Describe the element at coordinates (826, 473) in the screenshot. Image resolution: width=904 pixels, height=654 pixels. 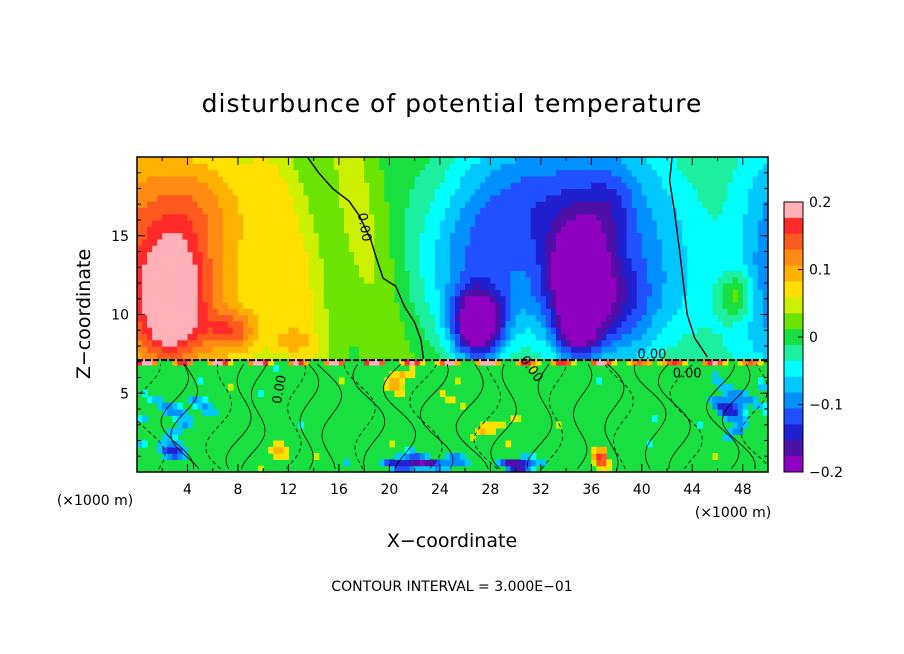
I see `colorbar-tick-label: −0.2` at that location.